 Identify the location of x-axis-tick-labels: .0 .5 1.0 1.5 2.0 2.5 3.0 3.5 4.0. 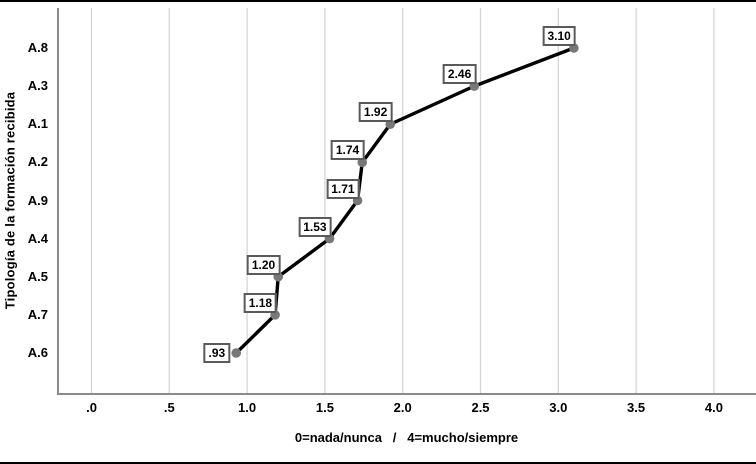
(406, 409).